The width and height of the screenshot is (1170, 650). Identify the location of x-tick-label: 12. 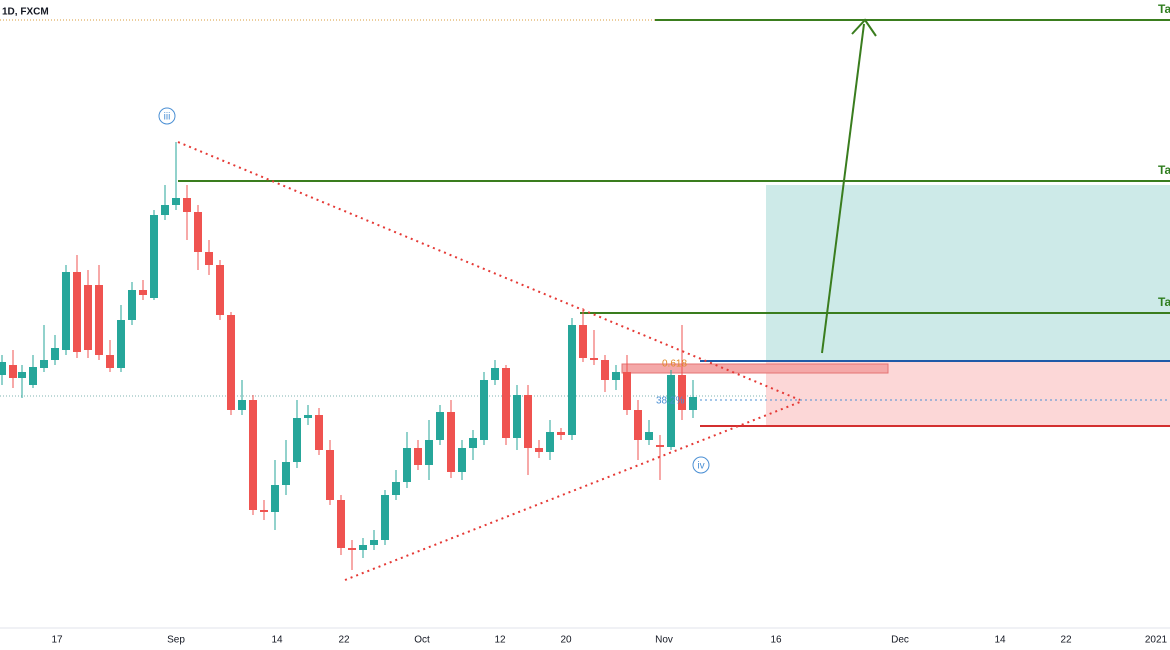
(500, 640).